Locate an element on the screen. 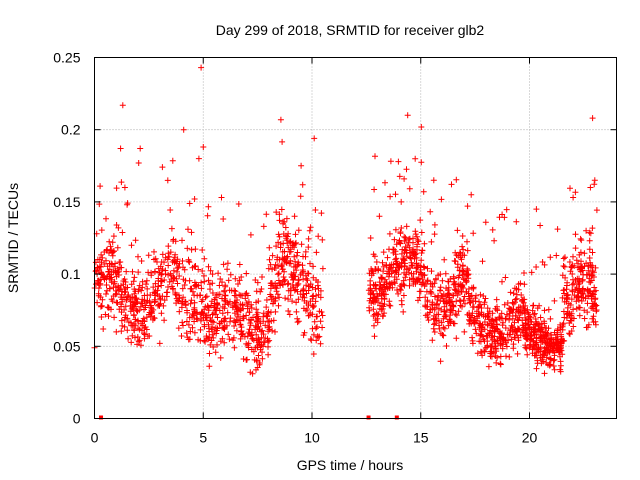 The width and height of the screenshot is (640, 480). y-tick-label: 0.1 is located at coordinates (71, 274).